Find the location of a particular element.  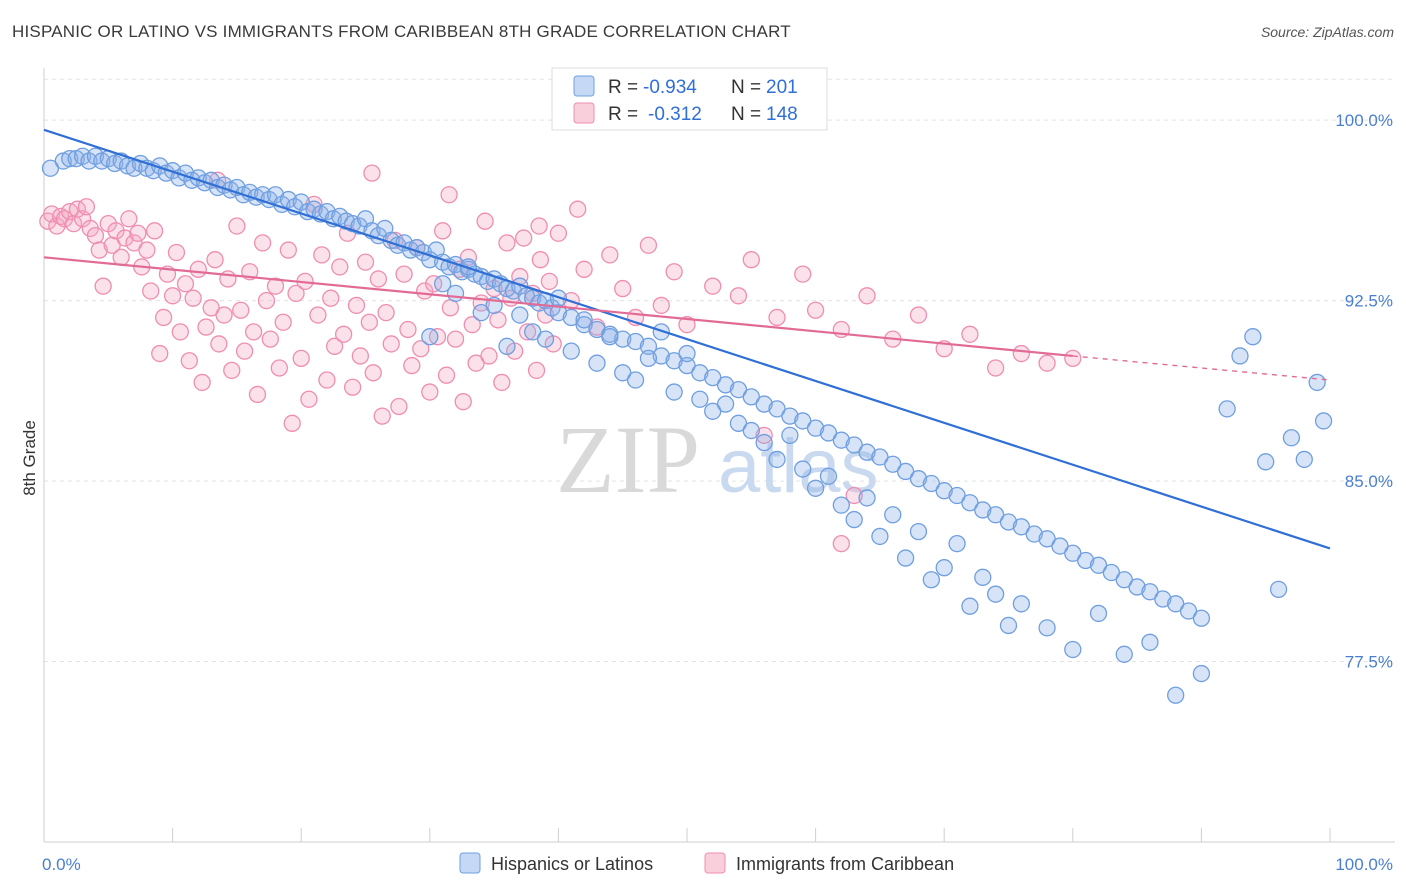

legend-n-label-2: N = is located at coordinates (746, 114).